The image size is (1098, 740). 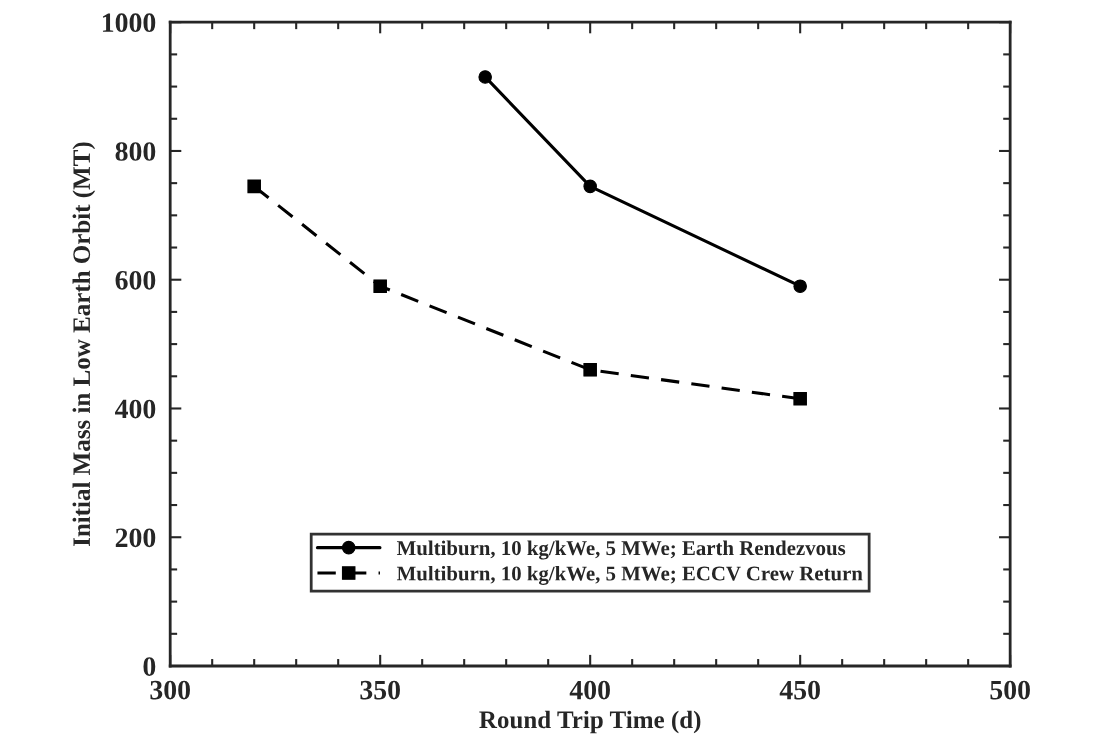 I want to click on x-tick-label: 350, so click(x=380, y=690).